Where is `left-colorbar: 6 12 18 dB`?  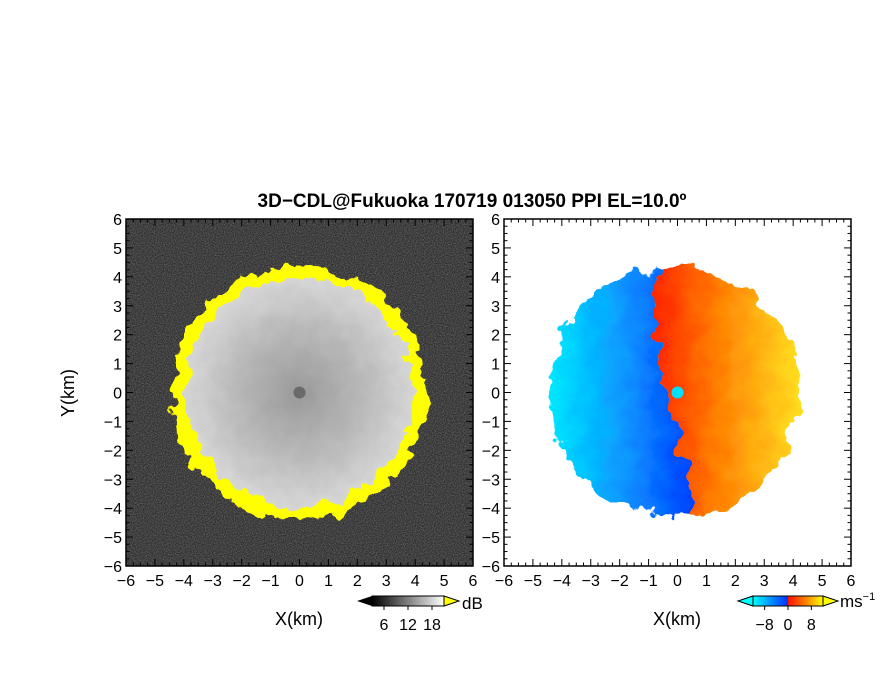
left-colorbar: 6 12 18 dB is located at coordinates (420, 614).